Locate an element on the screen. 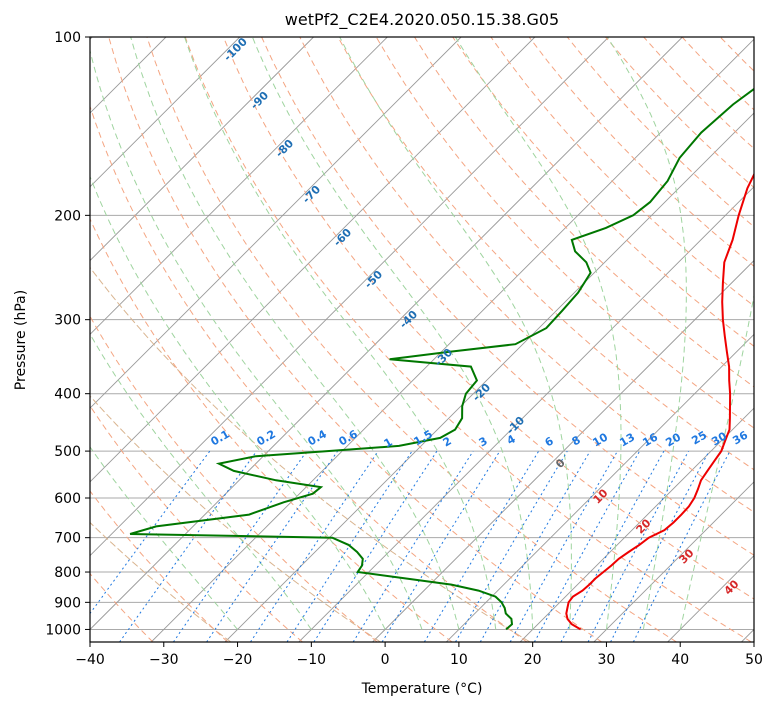  chart-title: wetPf2_C2E4.2020.050.15.38.G05 is located at coordinates (422, 20).